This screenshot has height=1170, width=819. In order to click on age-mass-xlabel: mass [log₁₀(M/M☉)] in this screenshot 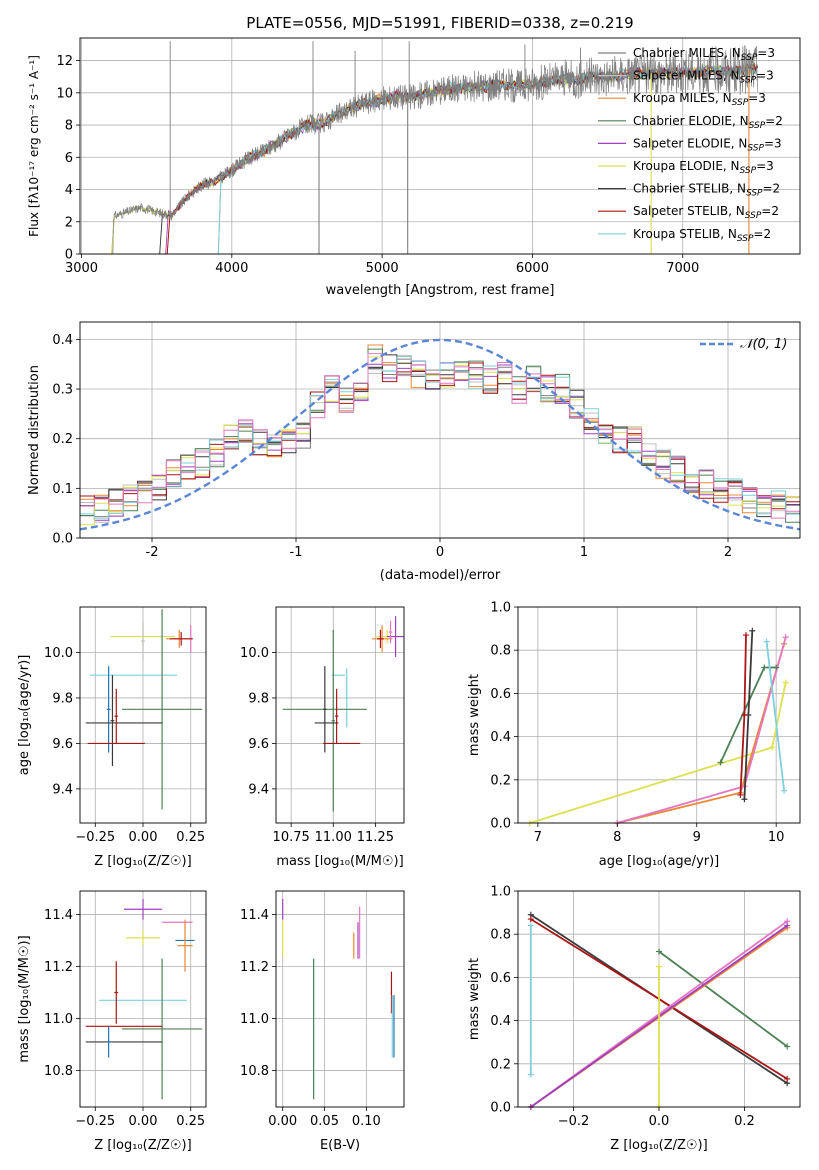, I will do `click(339, 861)`.